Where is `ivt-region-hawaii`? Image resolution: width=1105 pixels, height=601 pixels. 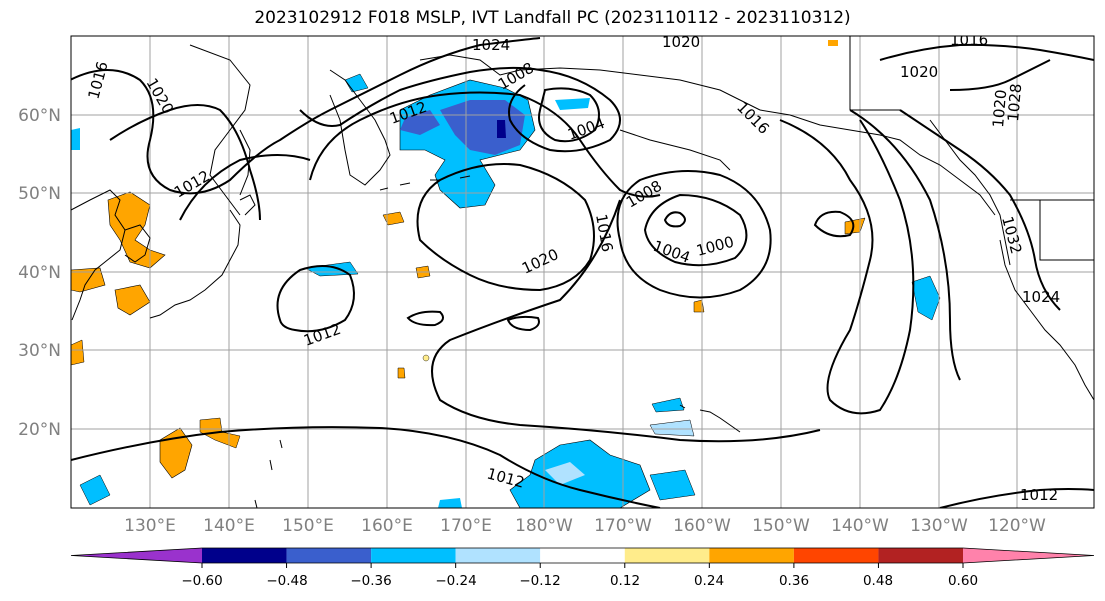
ivt-region-hawaii is located at coordinates (672, 428).